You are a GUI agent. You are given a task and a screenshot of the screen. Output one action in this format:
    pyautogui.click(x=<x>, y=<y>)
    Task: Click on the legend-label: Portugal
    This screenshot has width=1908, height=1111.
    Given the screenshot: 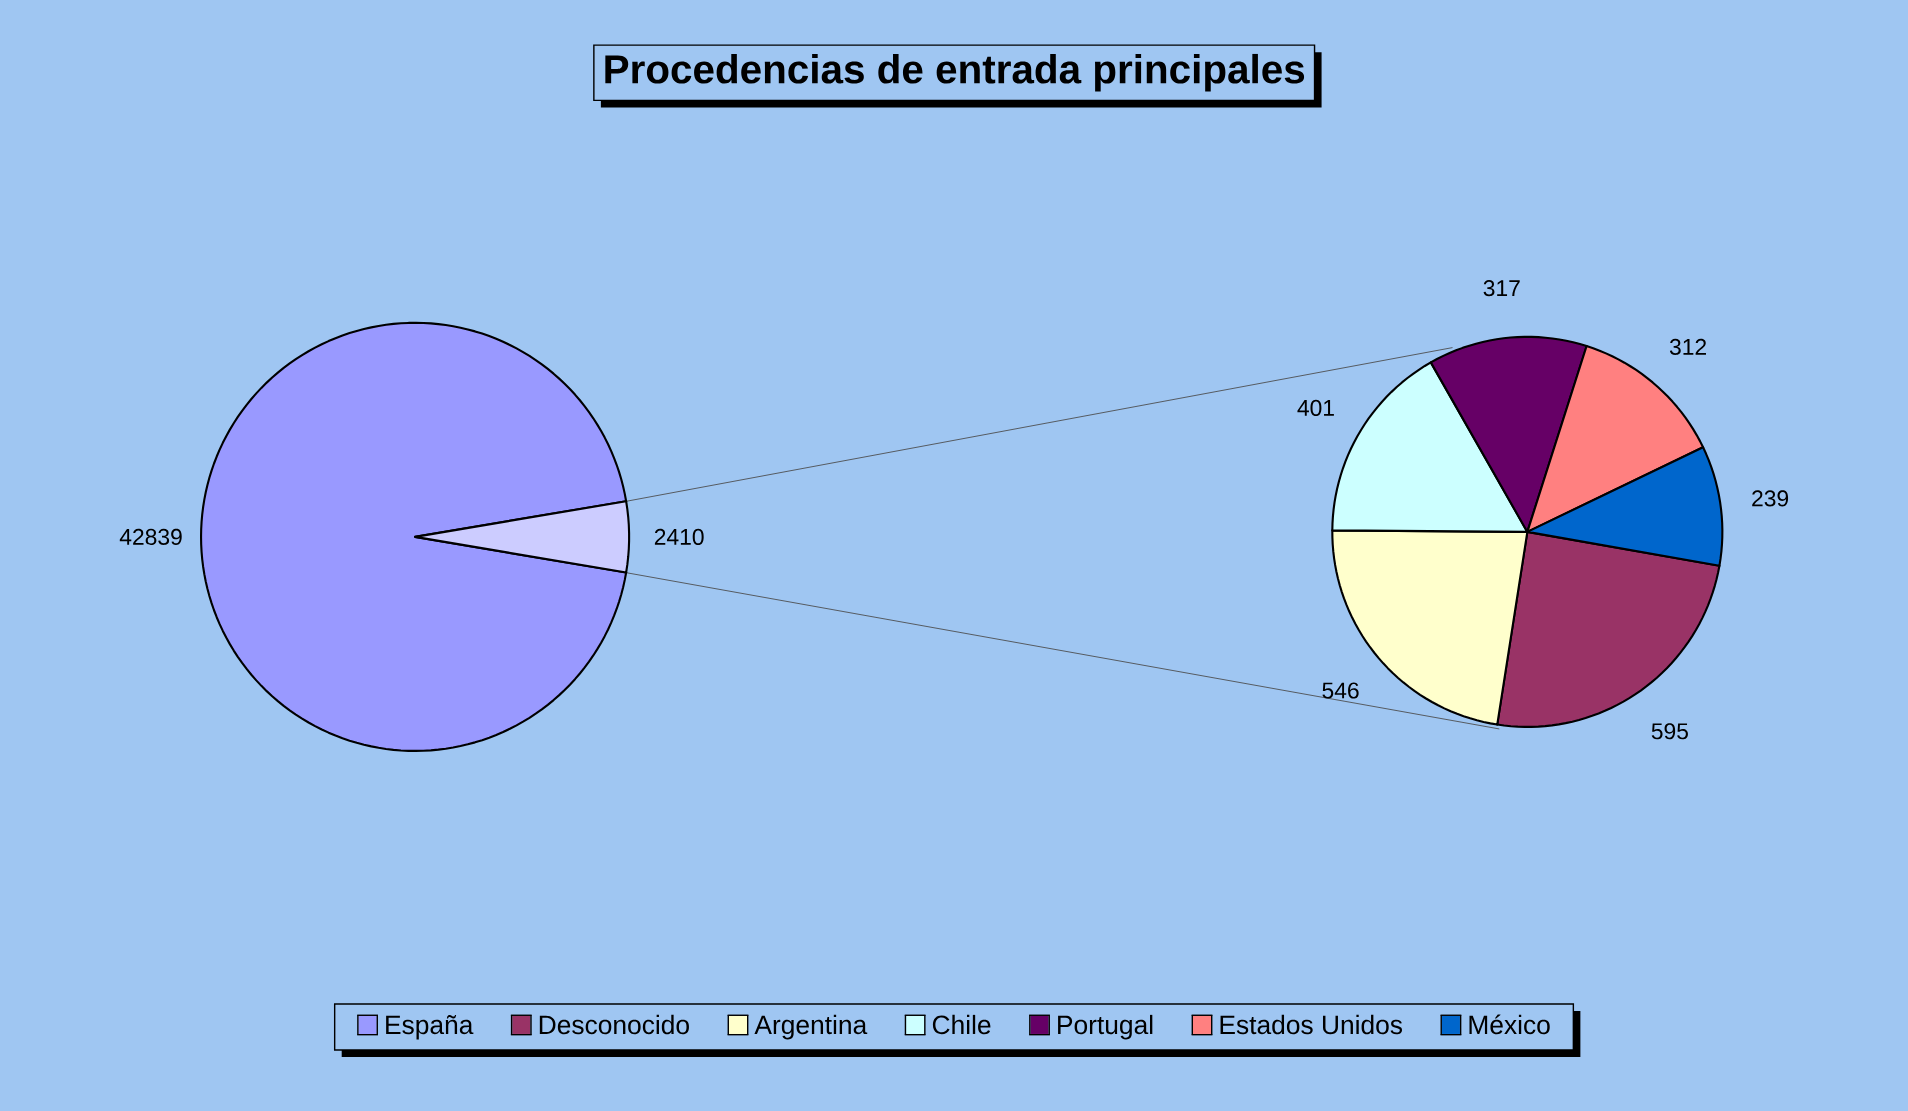 What is the action you would take?
    pyautogui.click(x=1105, y=1027)
    